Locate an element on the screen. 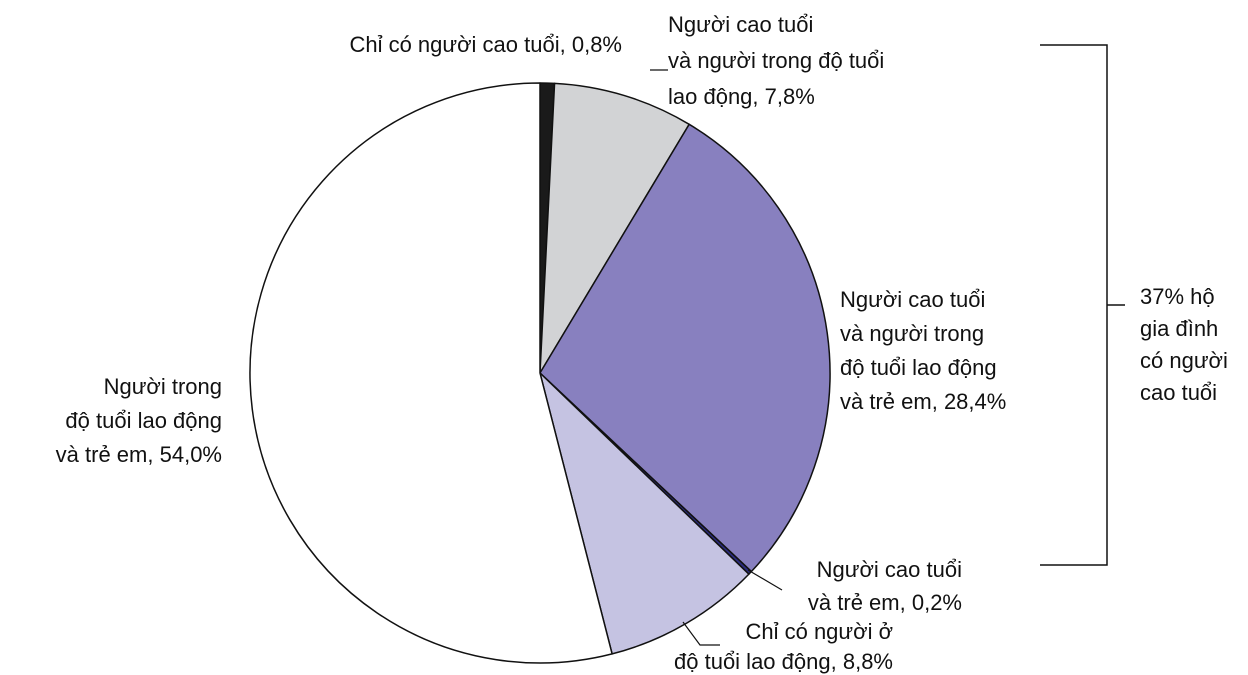 The width and height of the screenshot is (1248, 675). slice-value: 28,4% is located at coordinates (975, 401).